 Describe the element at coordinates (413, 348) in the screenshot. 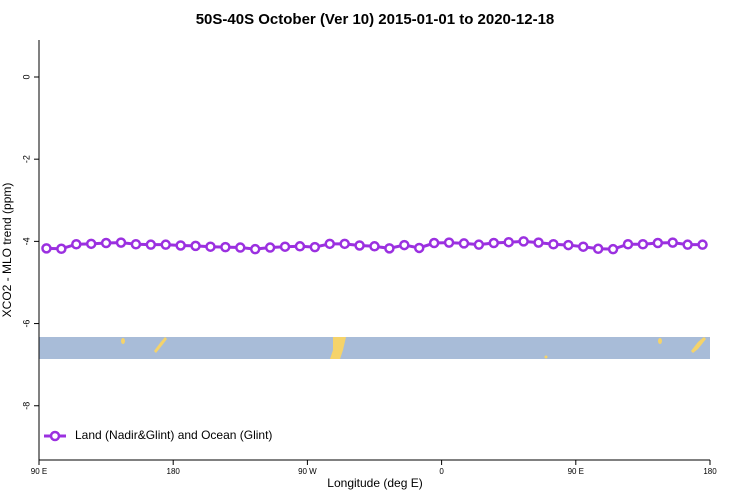

I see `land-patches` at that location.